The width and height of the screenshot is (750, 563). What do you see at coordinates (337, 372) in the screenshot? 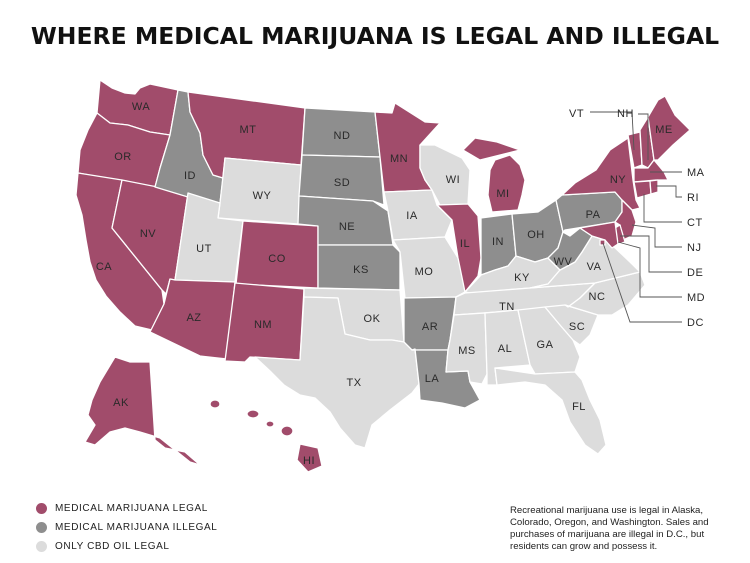
I see `state-TX` at bounding box center [337, 372].